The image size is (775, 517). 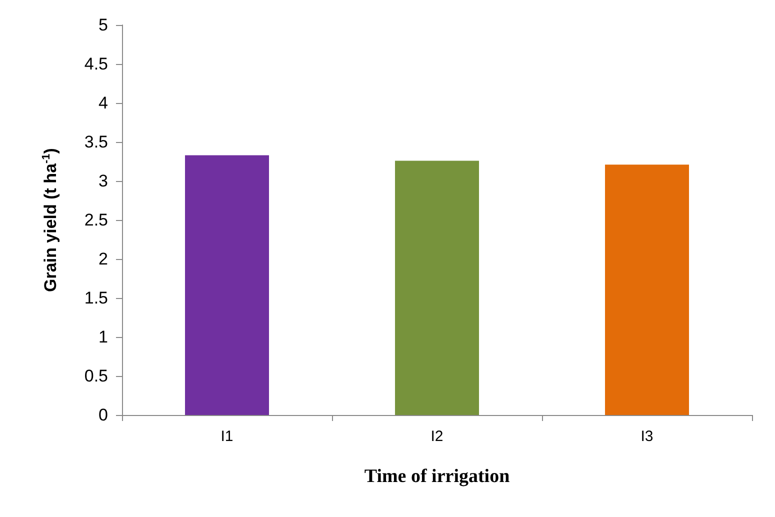 I want to click on x-tick-label: I2, so click(x=437, y=436).